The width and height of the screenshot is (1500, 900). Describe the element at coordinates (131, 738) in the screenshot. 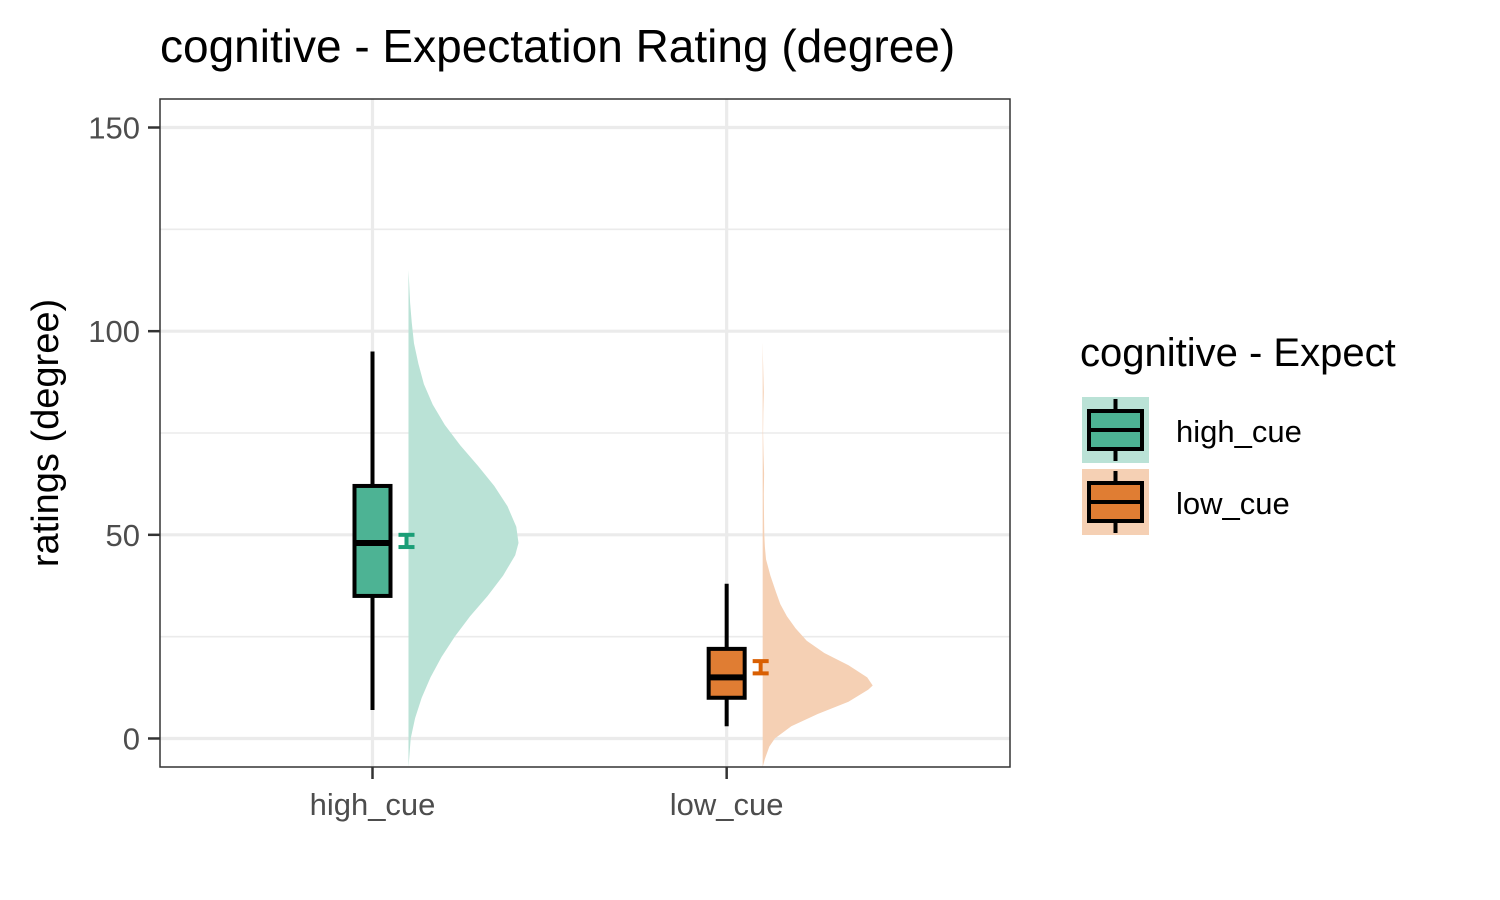

I see `y-tick-label: 0` at that location.